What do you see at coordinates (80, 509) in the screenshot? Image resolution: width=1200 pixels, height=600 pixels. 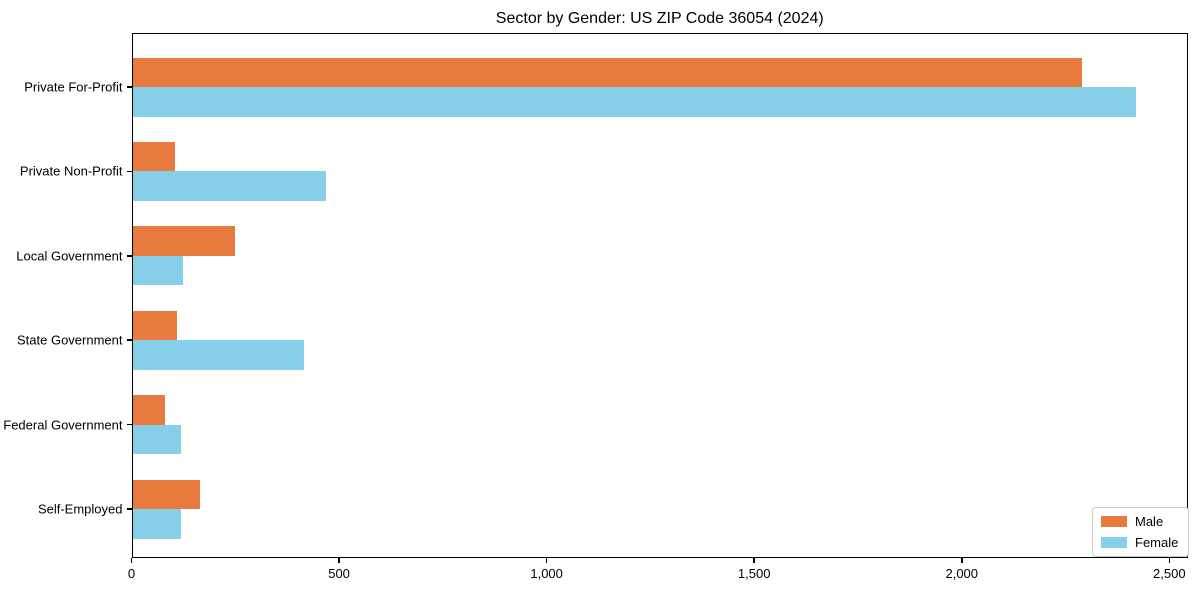 I see `y-tick-label: Self-Employed` at bounding box center [80, 509].